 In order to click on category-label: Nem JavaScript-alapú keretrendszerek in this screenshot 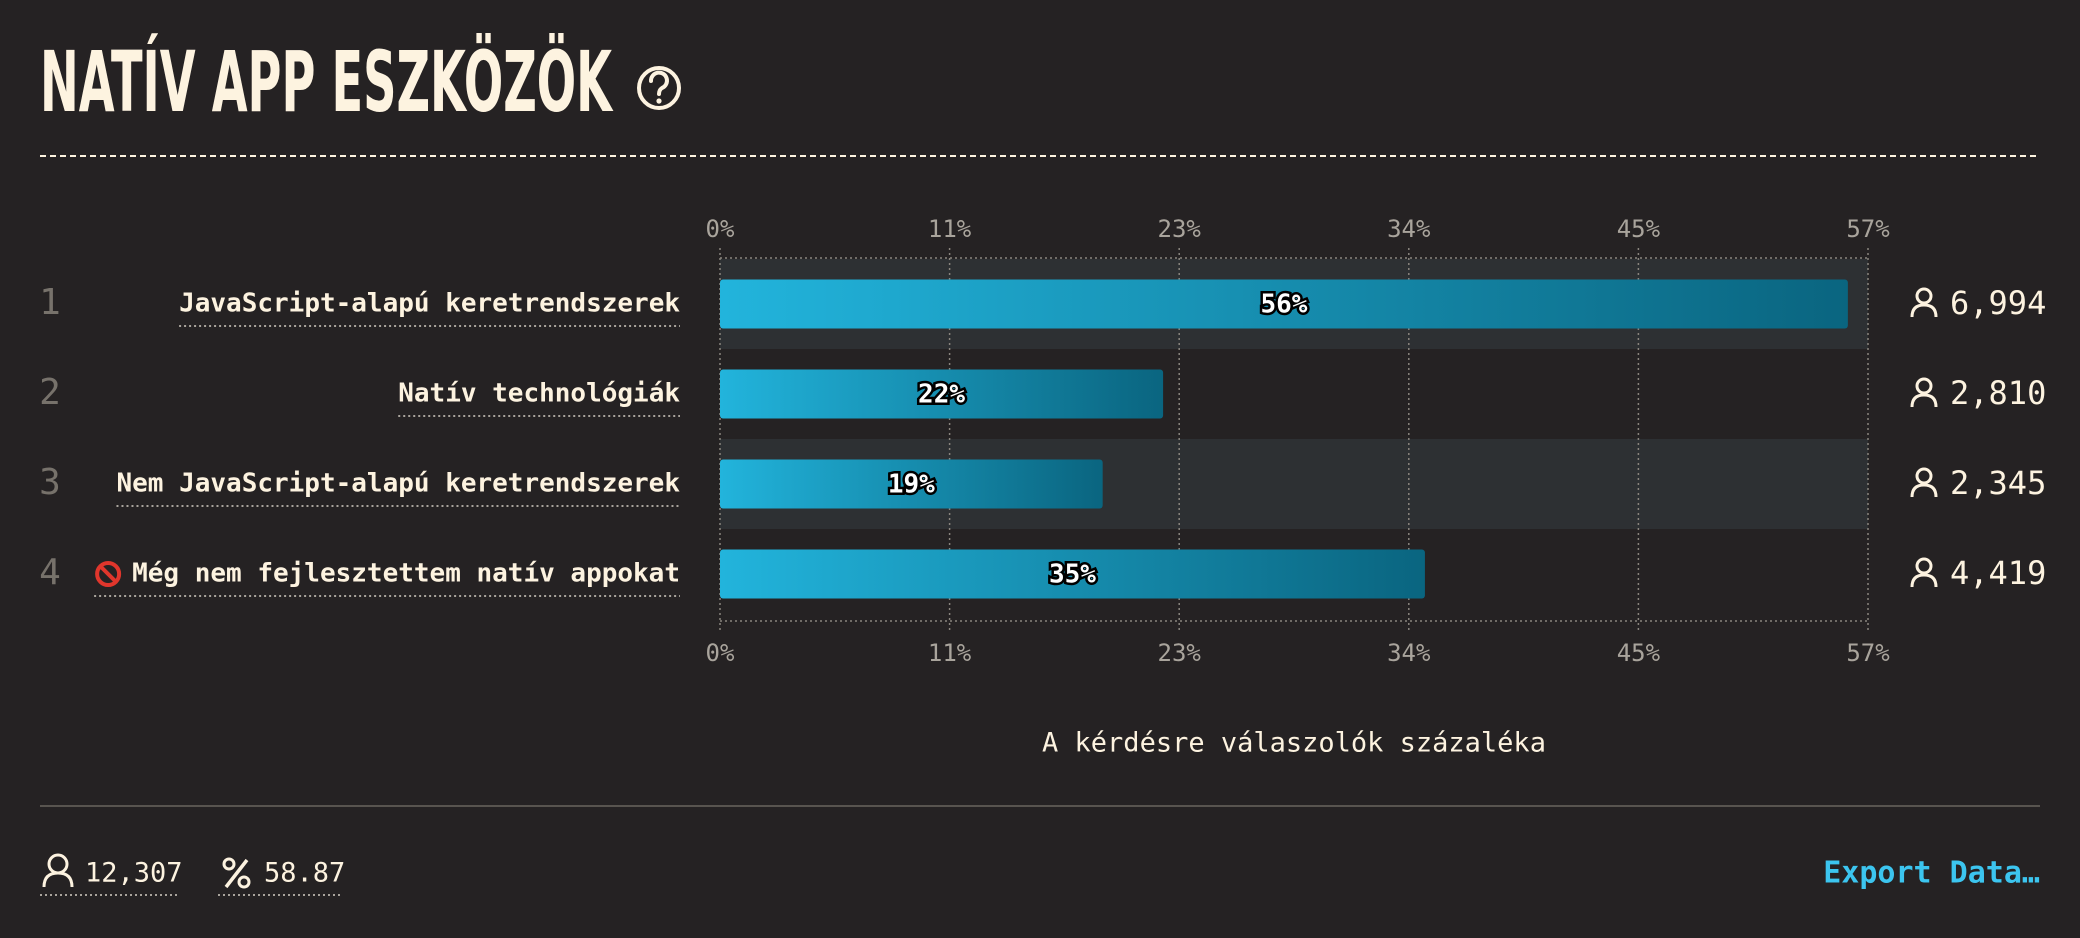, I will do `click(398, 484)`.